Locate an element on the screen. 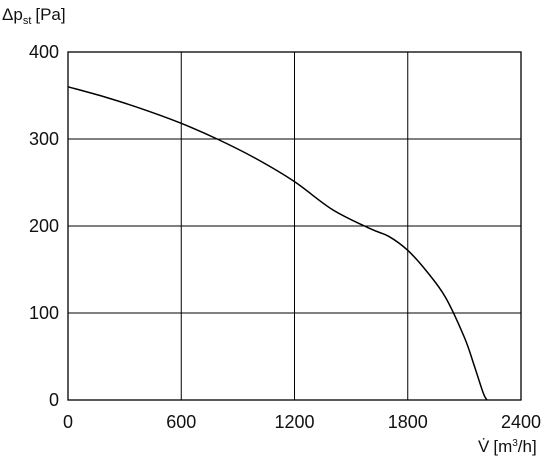  y-axis-title: Δpst [Pa] is located at coordinates (34, 16).